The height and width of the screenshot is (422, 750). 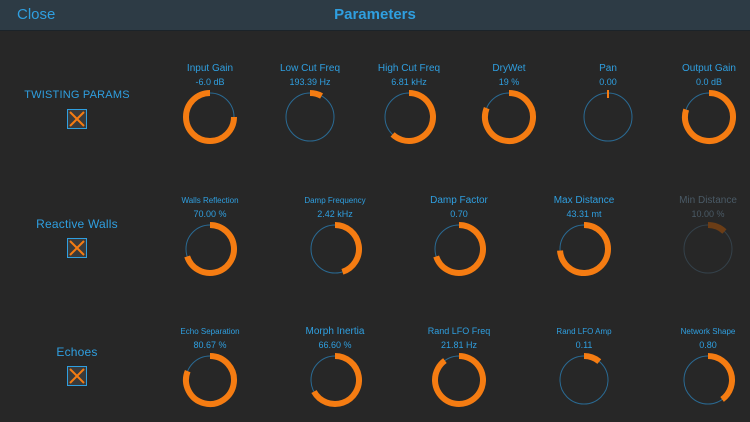 What do you see at coordinates (708, 331) in the screenshot?
I see `knob-label: Network Shape` at bounding box center [708, 331].